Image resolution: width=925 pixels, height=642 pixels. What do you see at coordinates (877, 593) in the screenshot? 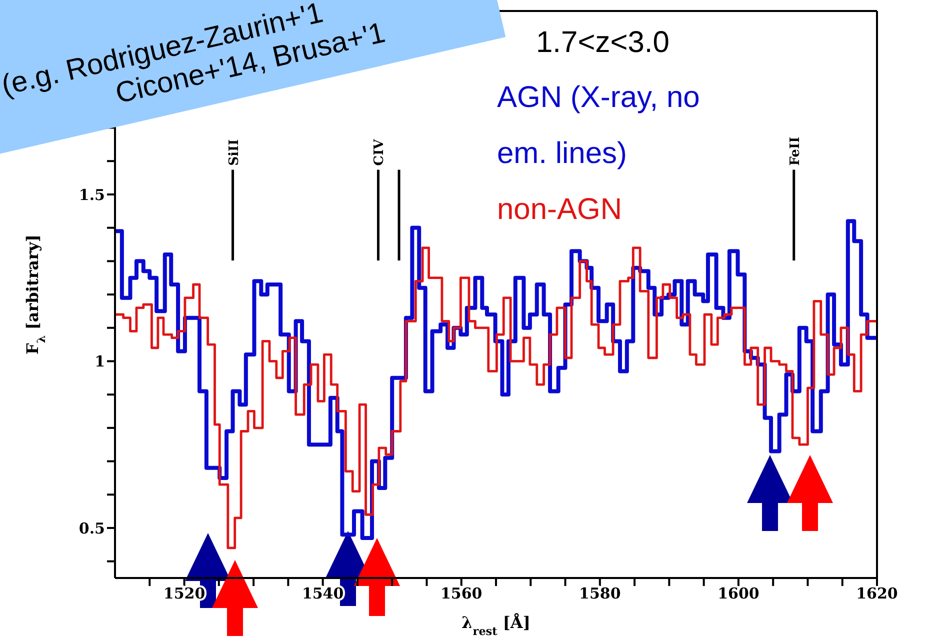
I see `x-tick-label: 1620` at bounding box center [877, 593].